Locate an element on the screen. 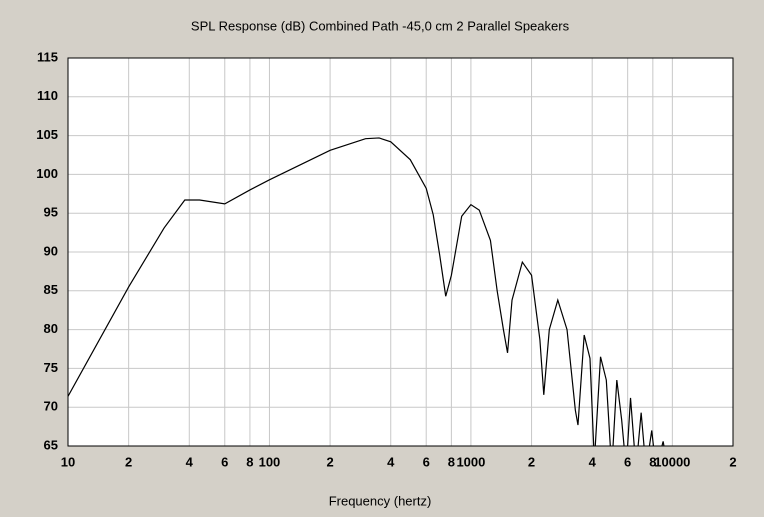  x-tick-label: 1000 is located at coordinates (470, 461).